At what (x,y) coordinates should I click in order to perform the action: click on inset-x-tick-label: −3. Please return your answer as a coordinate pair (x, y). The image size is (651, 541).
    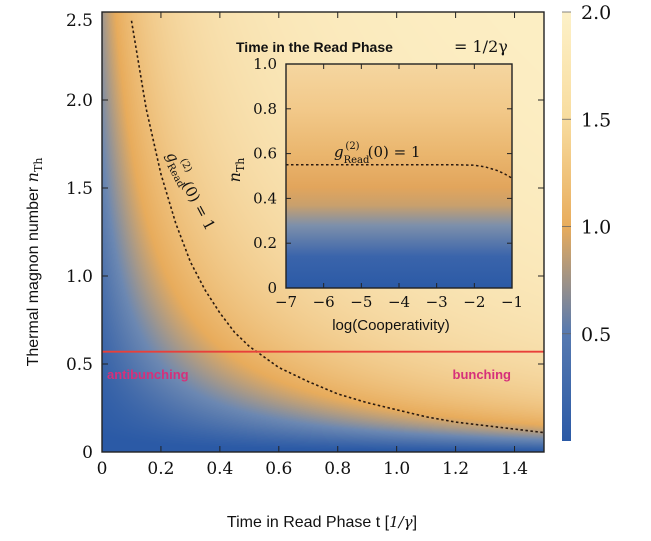
    Looking at the image, I should click on (437, 302).